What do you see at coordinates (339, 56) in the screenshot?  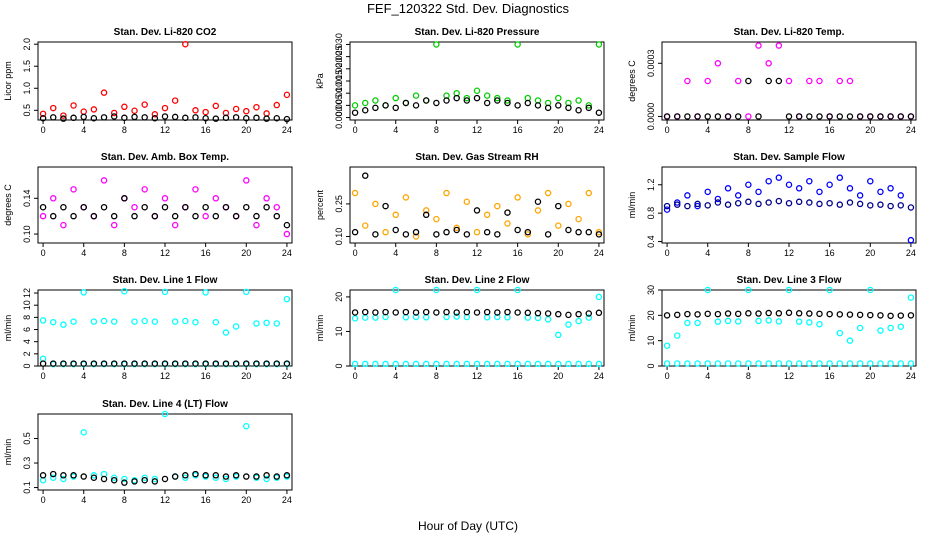 I see `y-tick-label: 0.025` at bounding box center [339, 56].